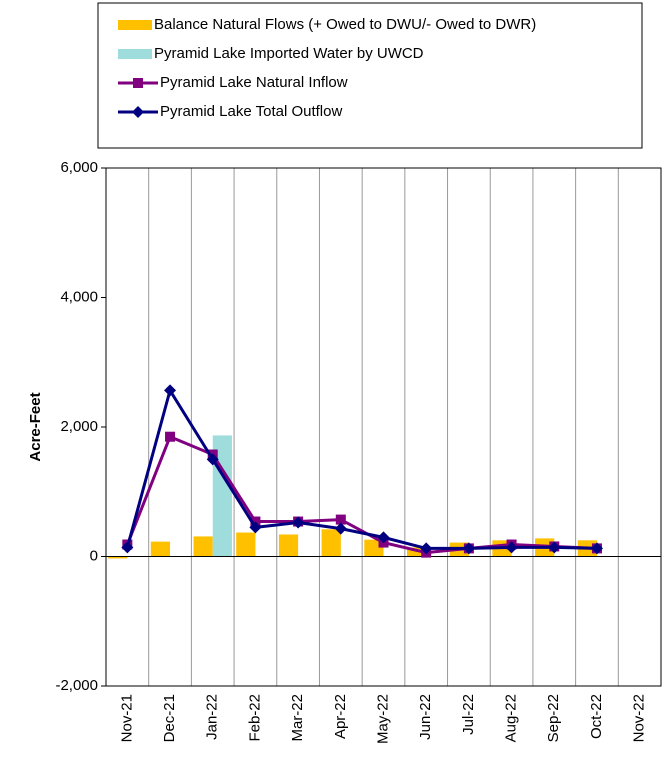  What do you see at coordinates (35, 426) in the screenshot?
I see `y-axis-title: Acre-Feet` at bounding box center [35, 426].